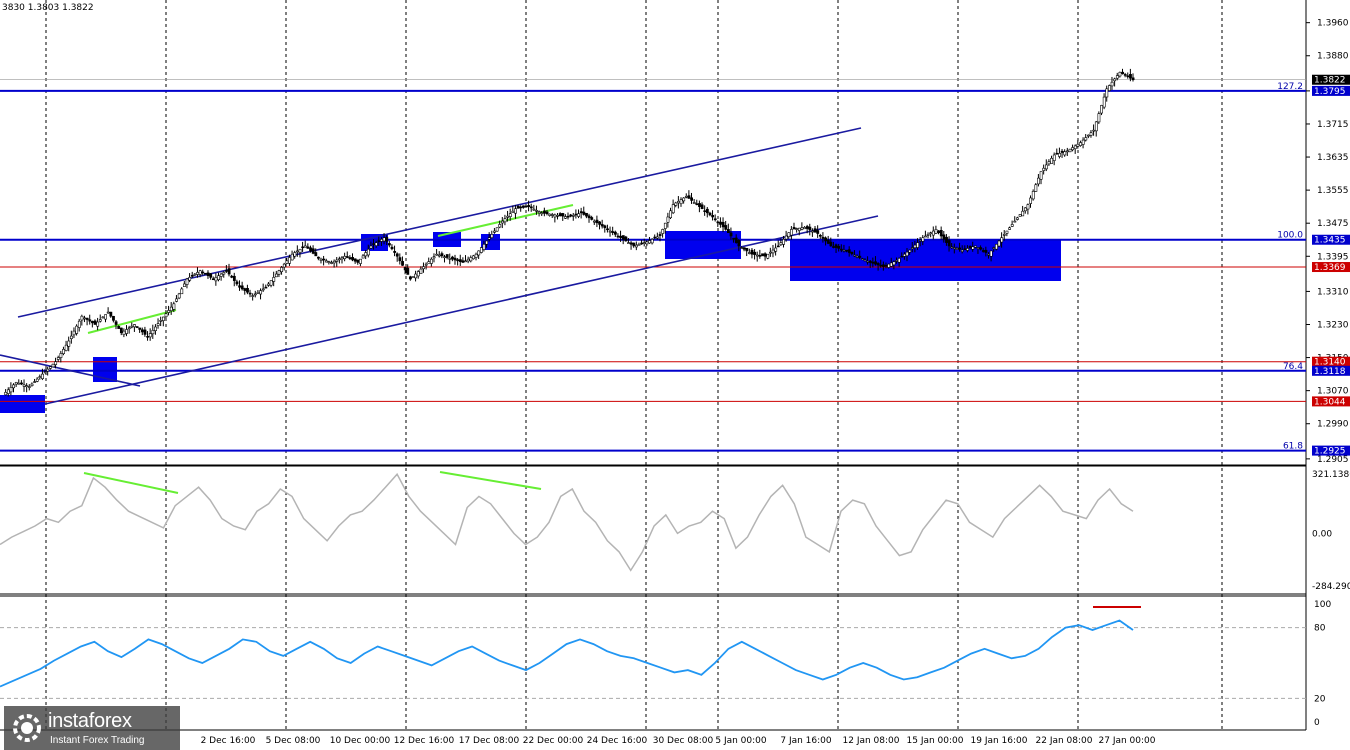 The width and height of the screenshot is (1350, 750). I want to click on cci-tick-label: -284.290, so click(1331, 587).